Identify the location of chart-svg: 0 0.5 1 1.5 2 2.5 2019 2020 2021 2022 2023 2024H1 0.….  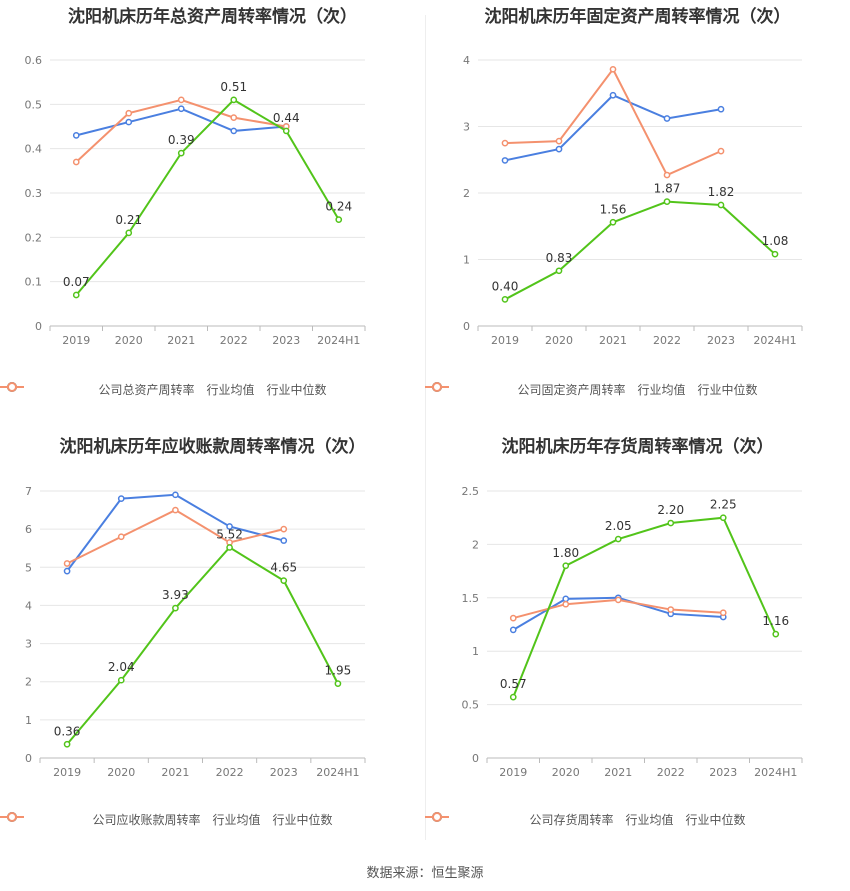
(632, 632).